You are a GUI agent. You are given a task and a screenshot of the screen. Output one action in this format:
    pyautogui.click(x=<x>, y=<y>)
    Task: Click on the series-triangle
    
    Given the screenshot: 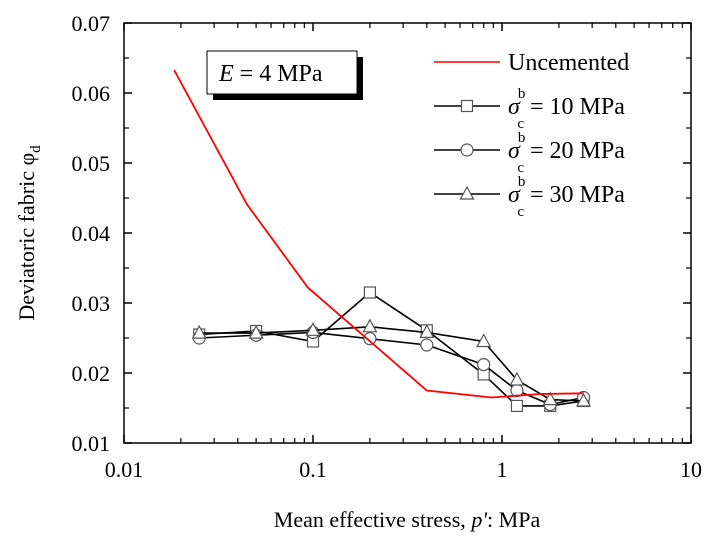 What is the action you would take?
    pyautogui.click(x=391, y=362)
    